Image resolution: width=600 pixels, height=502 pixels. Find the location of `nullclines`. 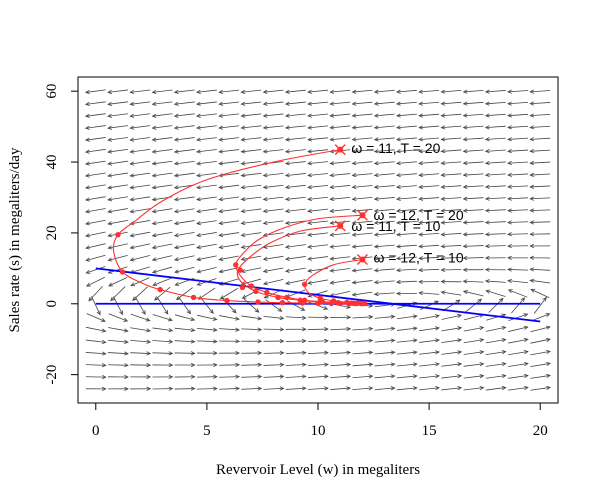

nullclines is located at coordinates (318, 295).